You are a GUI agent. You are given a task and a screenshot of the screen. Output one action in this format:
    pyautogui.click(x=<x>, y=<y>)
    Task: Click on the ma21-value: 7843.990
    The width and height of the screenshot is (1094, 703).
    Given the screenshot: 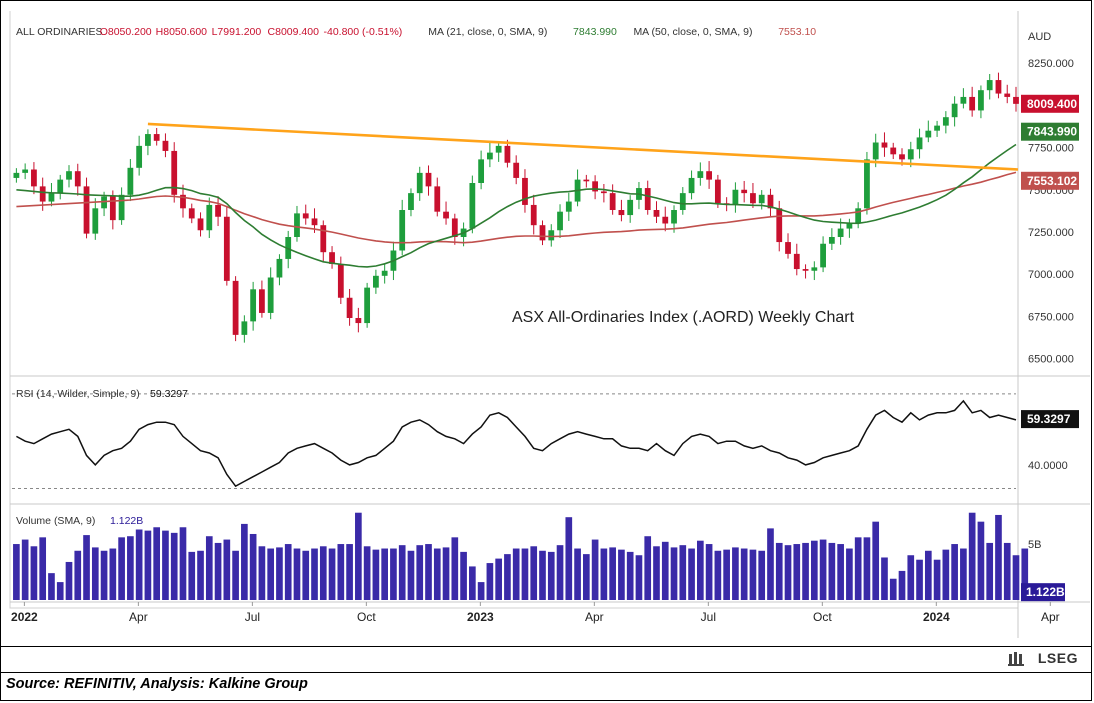 What is the action you would take?
    pyautogui.click(x=595, y=32)
    